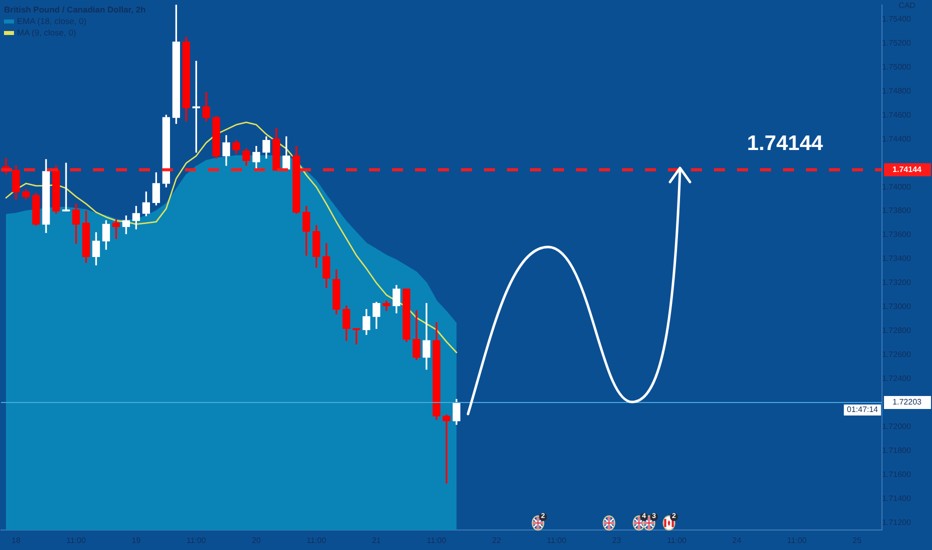 This screenshot has height=550, width=932. Describe the element at coordinates (862, 409) in the screenshot. I see `annotation: 01:47:14` at that location.